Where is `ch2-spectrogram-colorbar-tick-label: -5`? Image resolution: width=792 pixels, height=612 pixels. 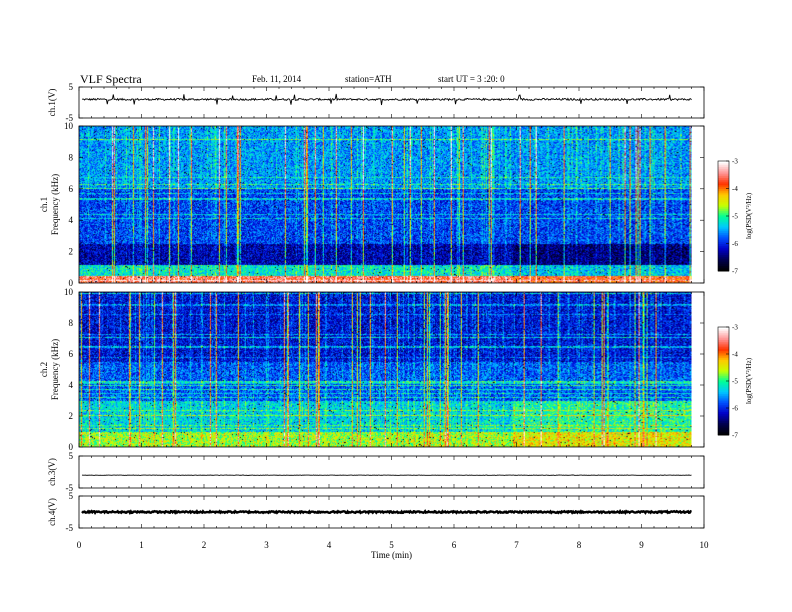
ch2-spectrogram-colorbar-tick-label: -5 is located at coordinates (735, 382).